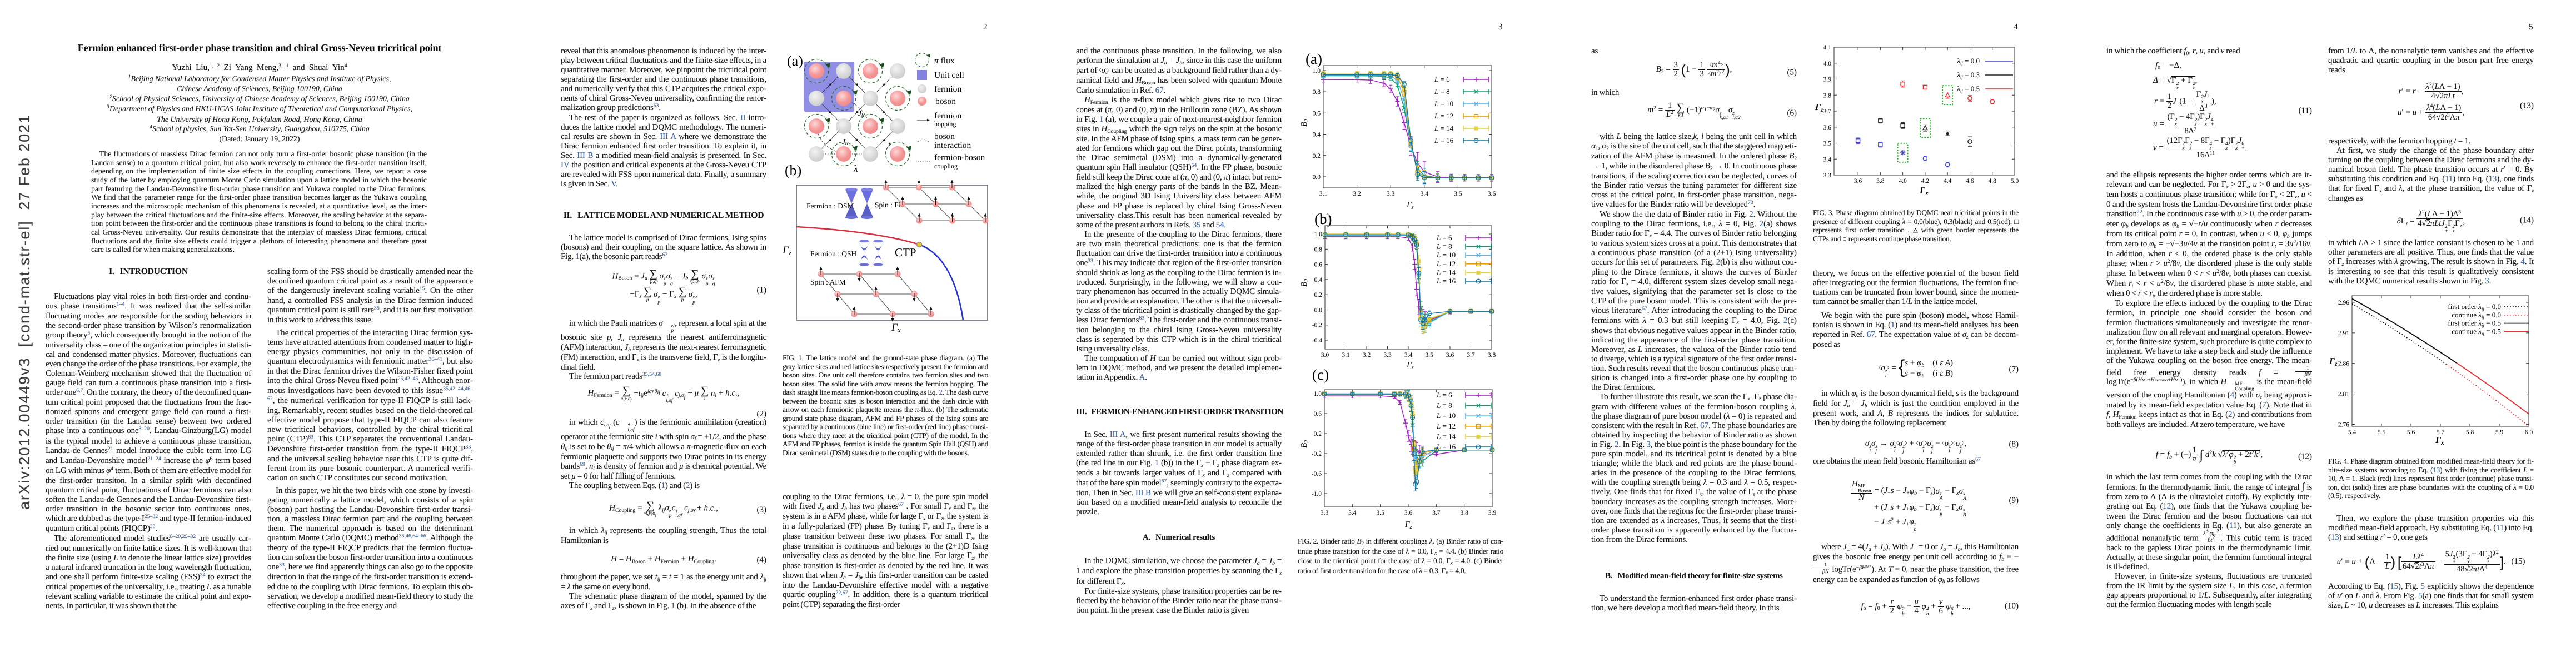 This screenshot has height=667, width=2576. I want to click on svg-text: λ, so click(855, 168).